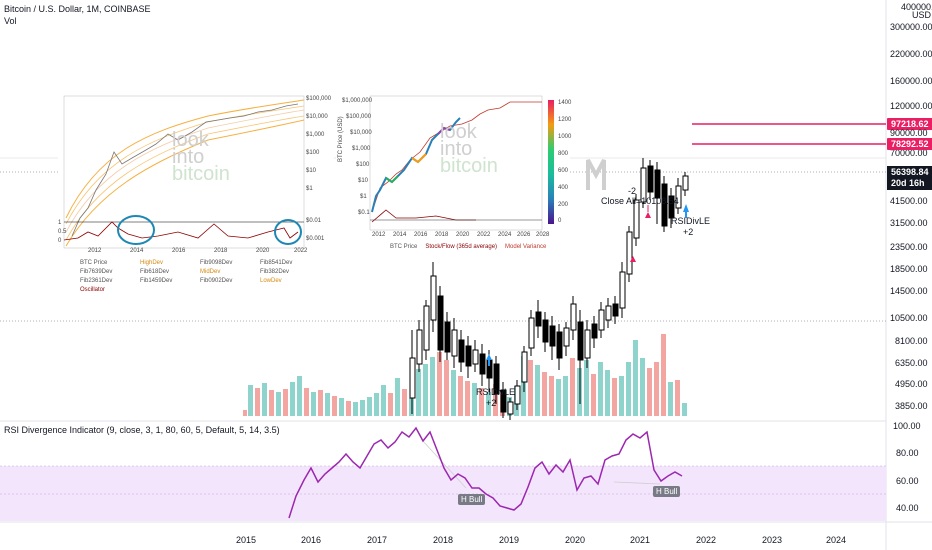 This screenshot has width=932, height=550. Describe the element at coordinates (563, 171) in the screenshot. I see `colorbar-label: 600` at that location.